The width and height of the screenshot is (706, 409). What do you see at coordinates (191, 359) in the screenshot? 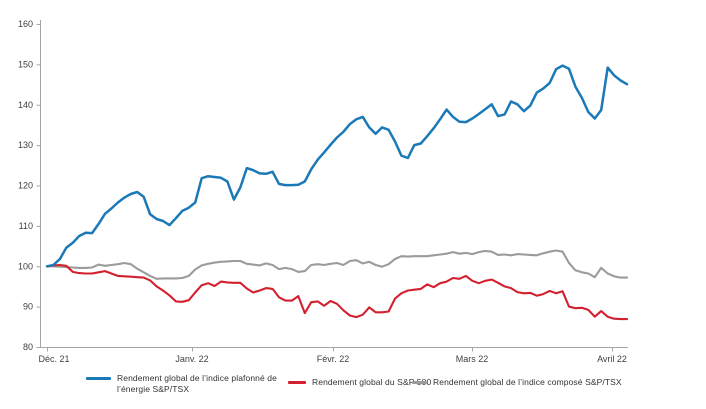
I see `x-tick-label: Janv. 22` at bounding box center [191, 359].